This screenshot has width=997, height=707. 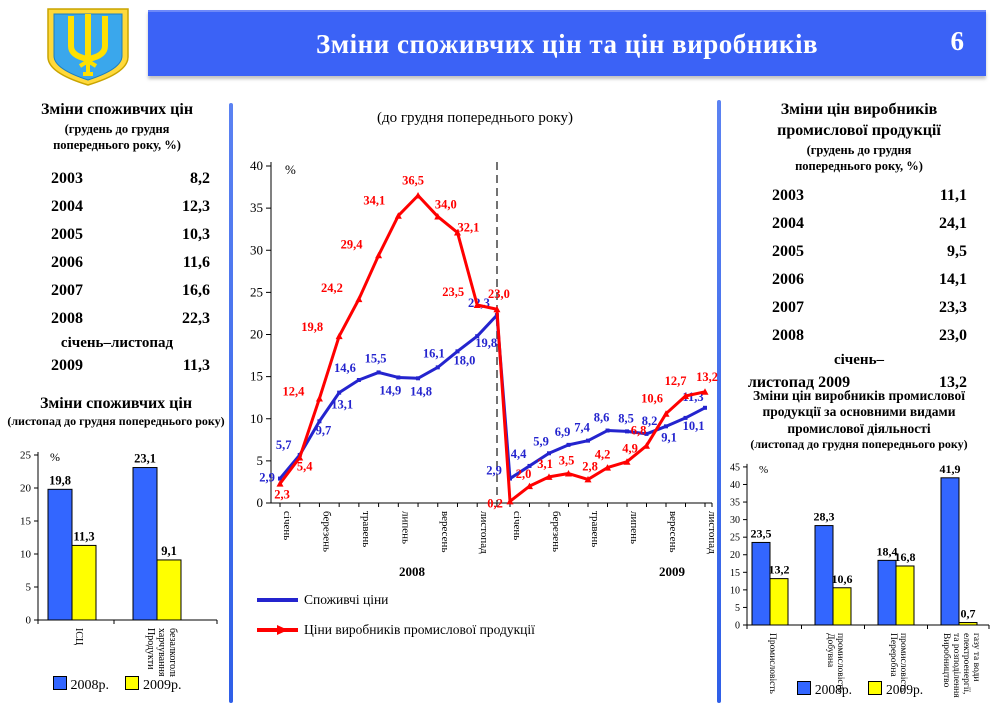 I want to click on divider-right, so click(x=719, y=401).